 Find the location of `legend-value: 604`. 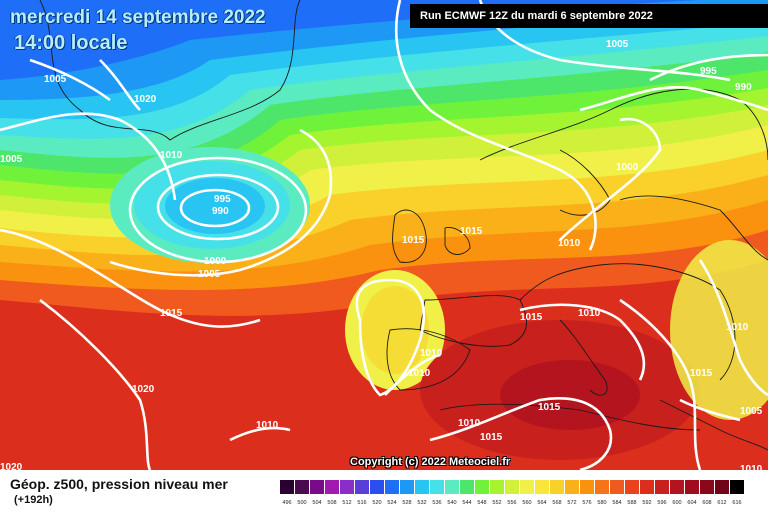

legend-value: 604 is located at coordinates (691, 503).